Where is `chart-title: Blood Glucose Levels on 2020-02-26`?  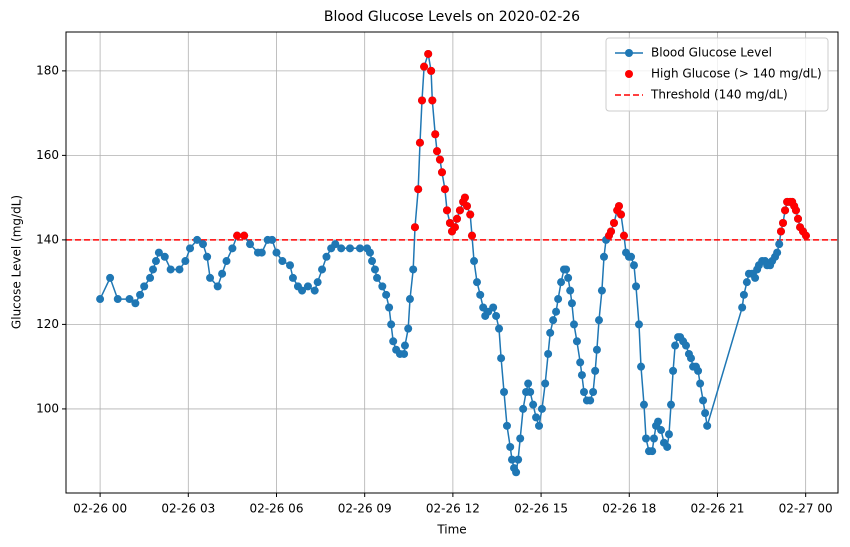
chart-title: Blood Glucose Levels on 2020-02-26 is located at coordinates (452, 17).